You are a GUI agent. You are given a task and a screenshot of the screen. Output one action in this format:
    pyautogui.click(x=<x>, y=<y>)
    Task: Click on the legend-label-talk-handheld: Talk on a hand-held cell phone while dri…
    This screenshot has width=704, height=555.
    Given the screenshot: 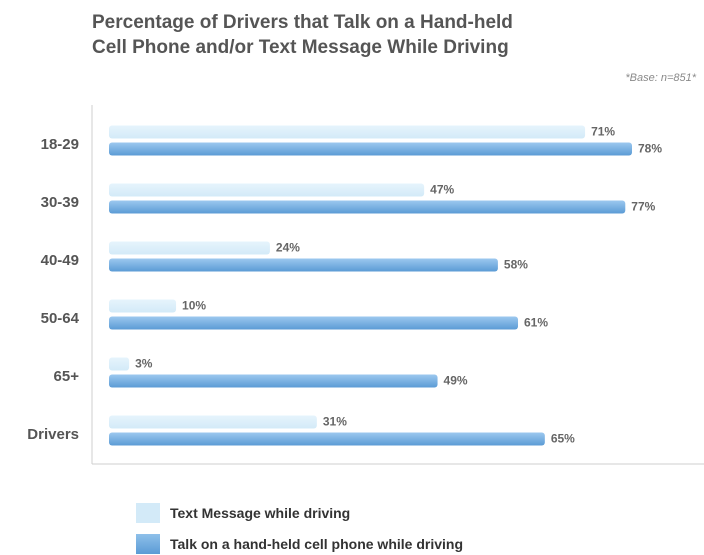 What is the action you would take?
    pyautogui.click(x=316, y=544)
    